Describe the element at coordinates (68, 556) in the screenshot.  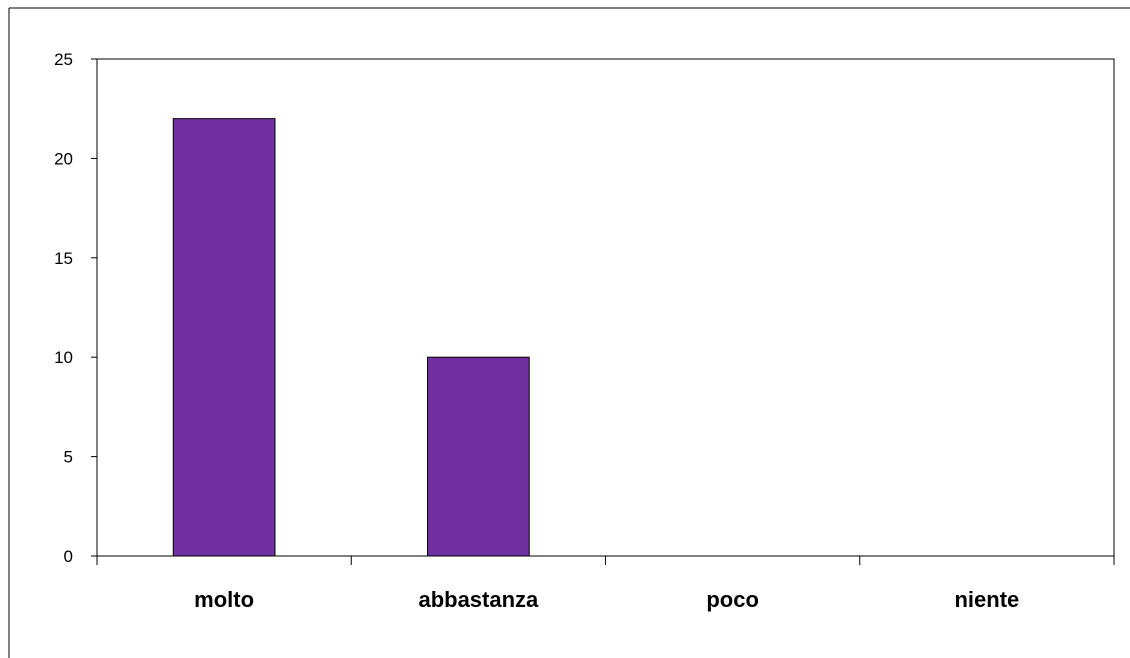
I see `y-tick-label: 0` at that location.